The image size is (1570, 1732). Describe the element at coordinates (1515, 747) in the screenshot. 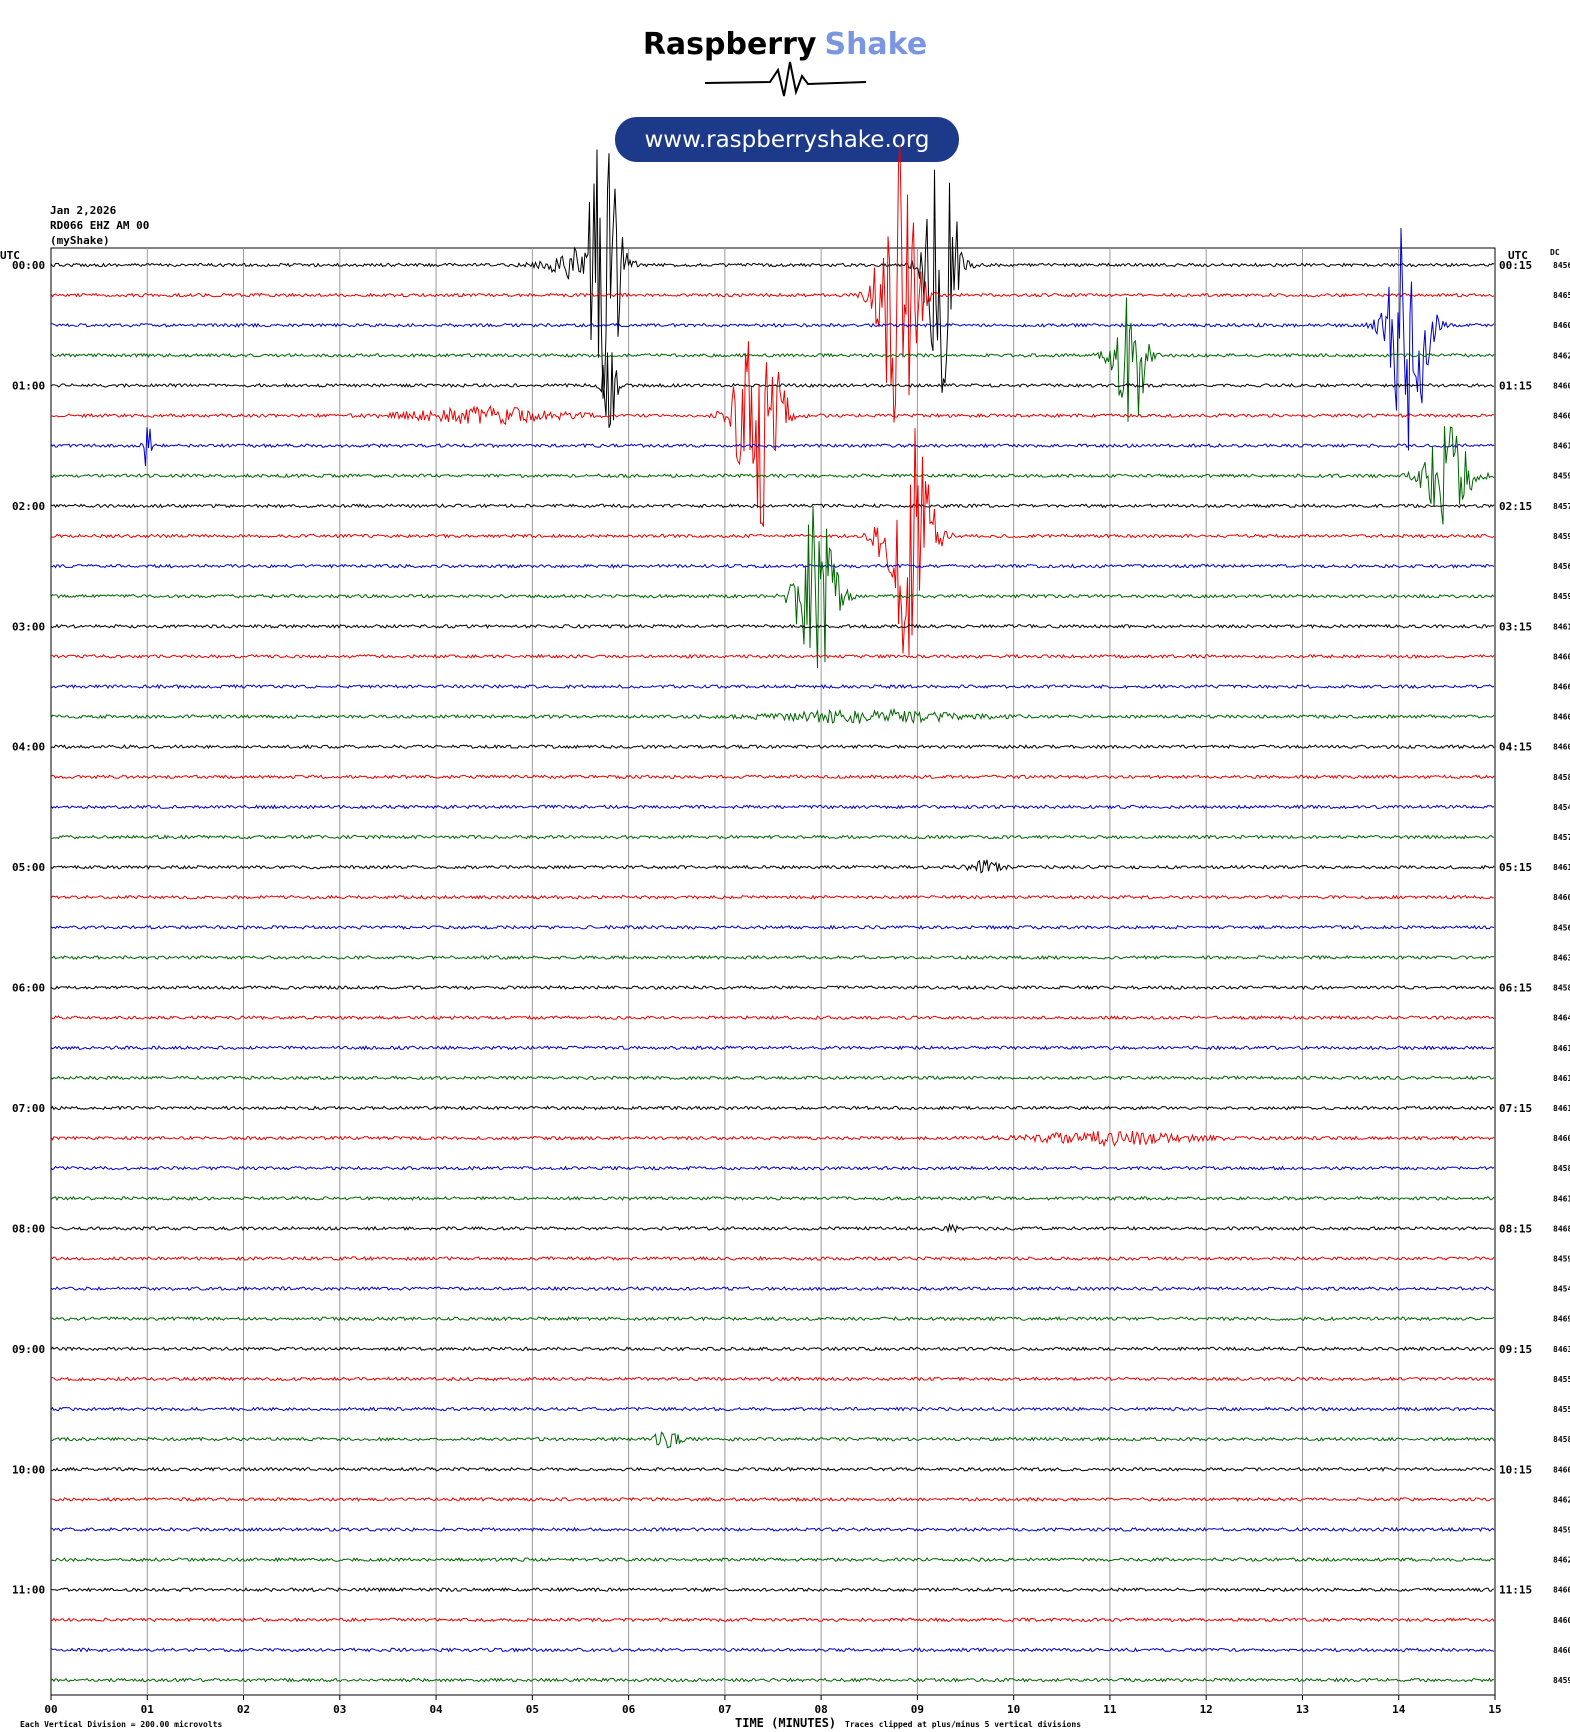

I see `right-time-label: 04:15` at that location.